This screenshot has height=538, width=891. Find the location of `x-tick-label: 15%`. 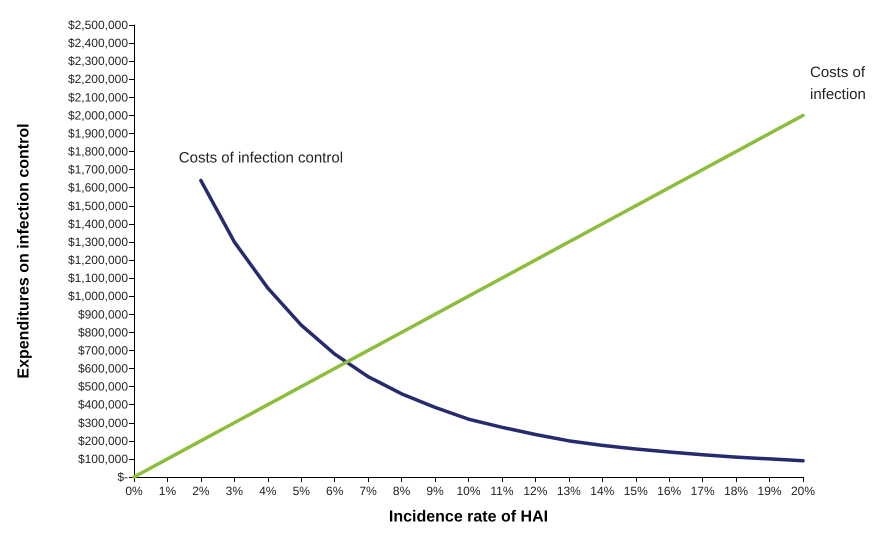

x-tick-label: 15% is located at coordinates (636, 491).